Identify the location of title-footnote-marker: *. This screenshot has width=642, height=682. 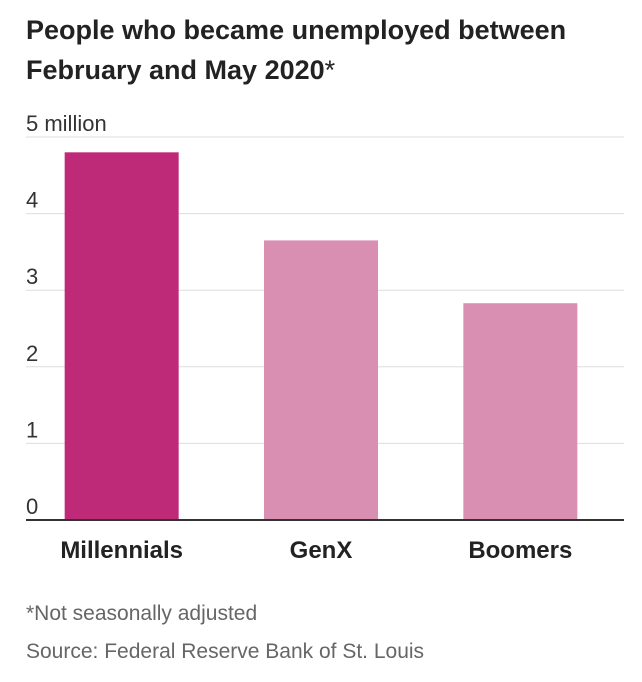
(330, 70).